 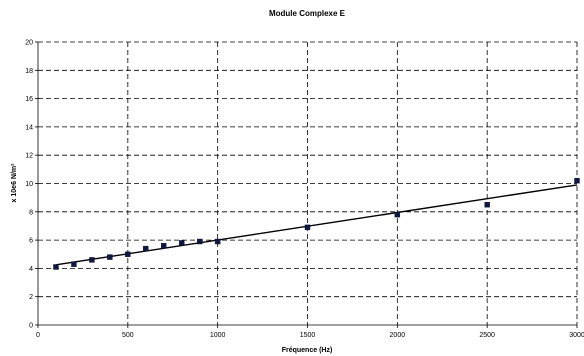 I want to click on y-tick-label: 8, so click(x=31, y=212).